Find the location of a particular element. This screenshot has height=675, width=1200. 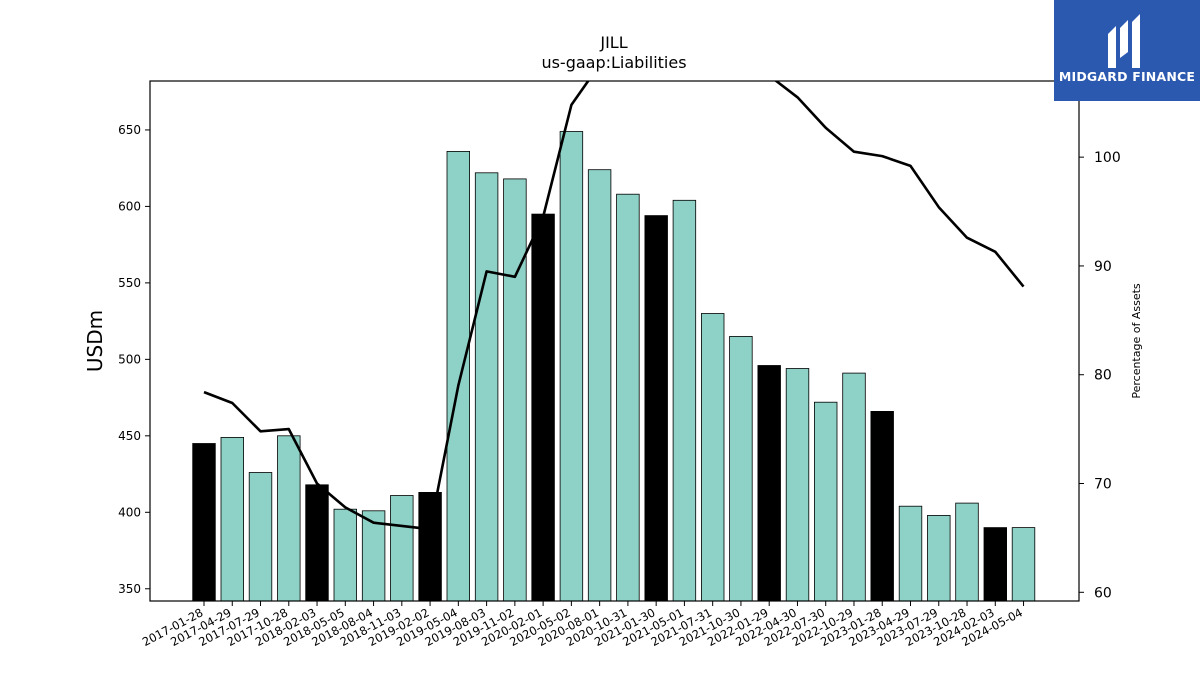

logo-text: MIDGARD FINANCE is located at coordinates (1127, 76).